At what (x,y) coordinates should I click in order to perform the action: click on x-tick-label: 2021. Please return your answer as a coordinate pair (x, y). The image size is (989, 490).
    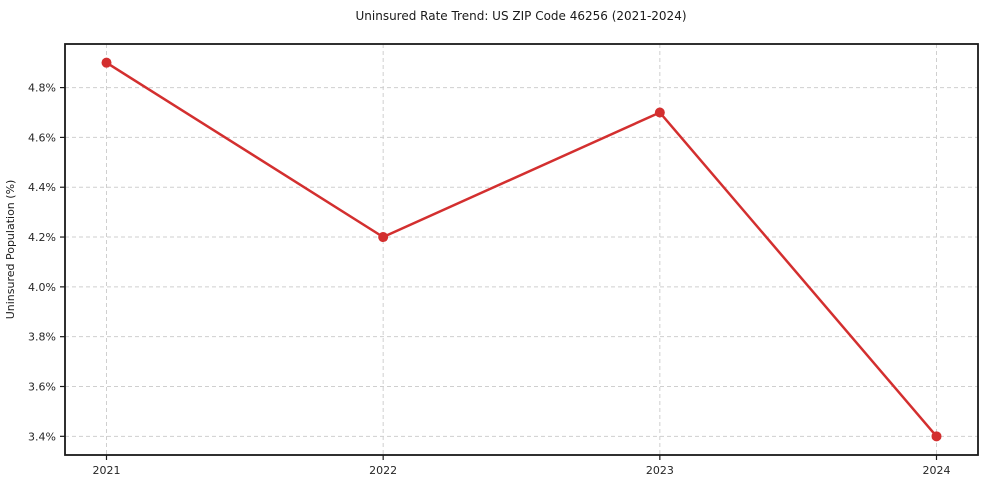
    Looking at the image, I should click on (107, 470).